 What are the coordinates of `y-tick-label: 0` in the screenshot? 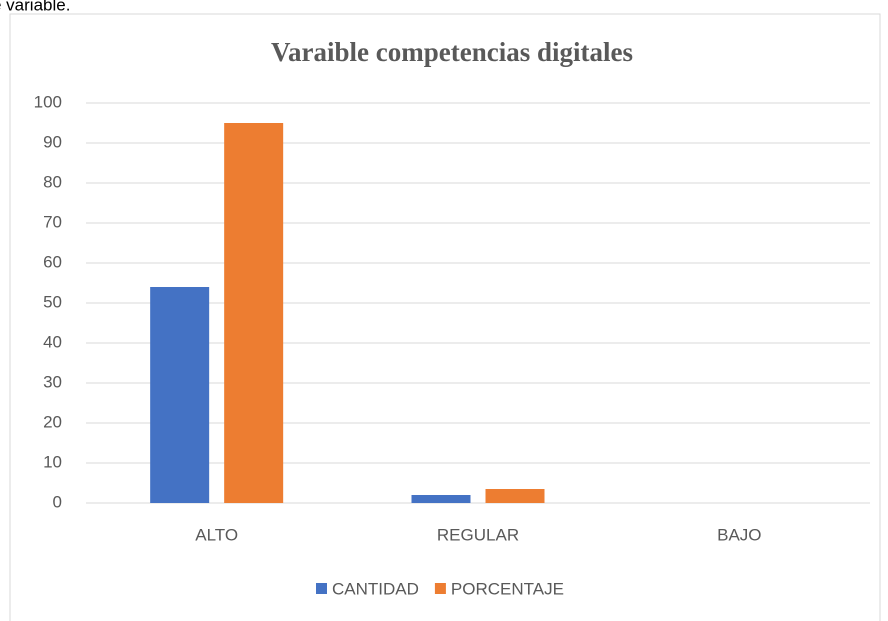 It's located at (57, 501).